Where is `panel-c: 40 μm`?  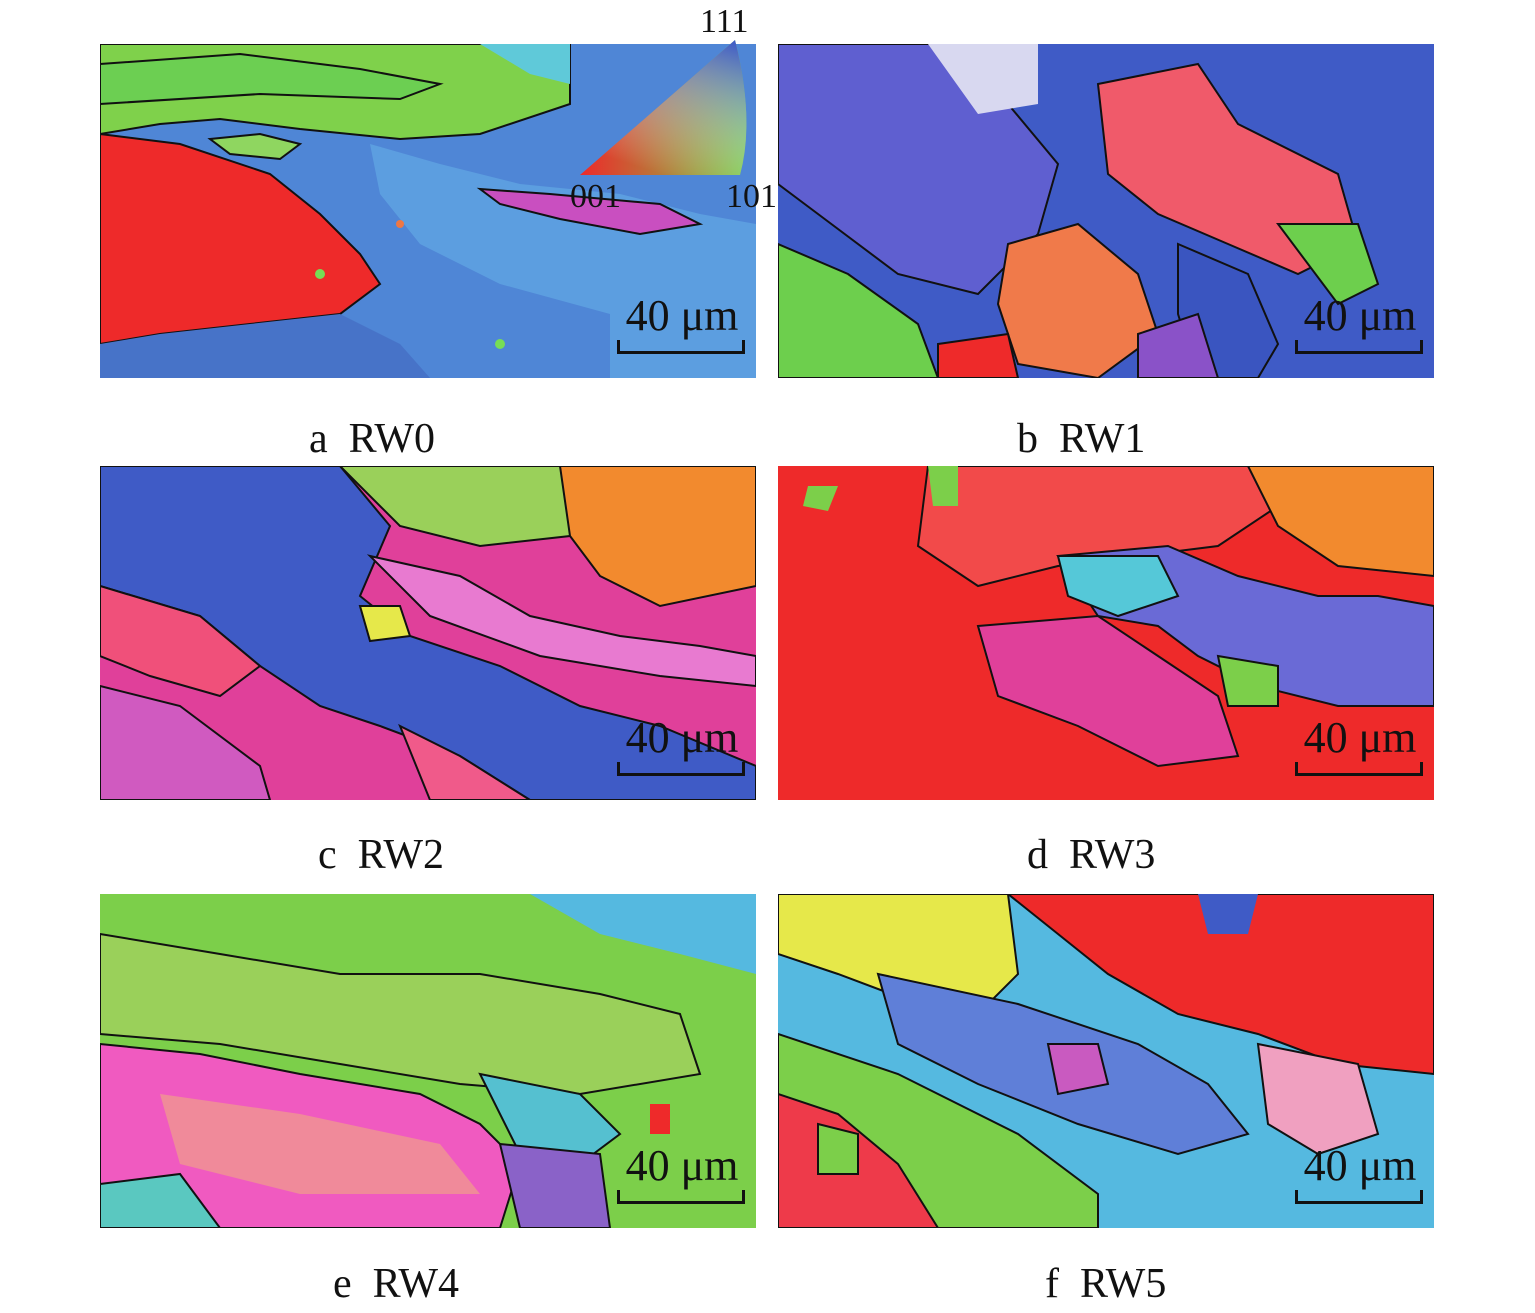
panel-c: 40 μm is located at coordinates (428, 633).